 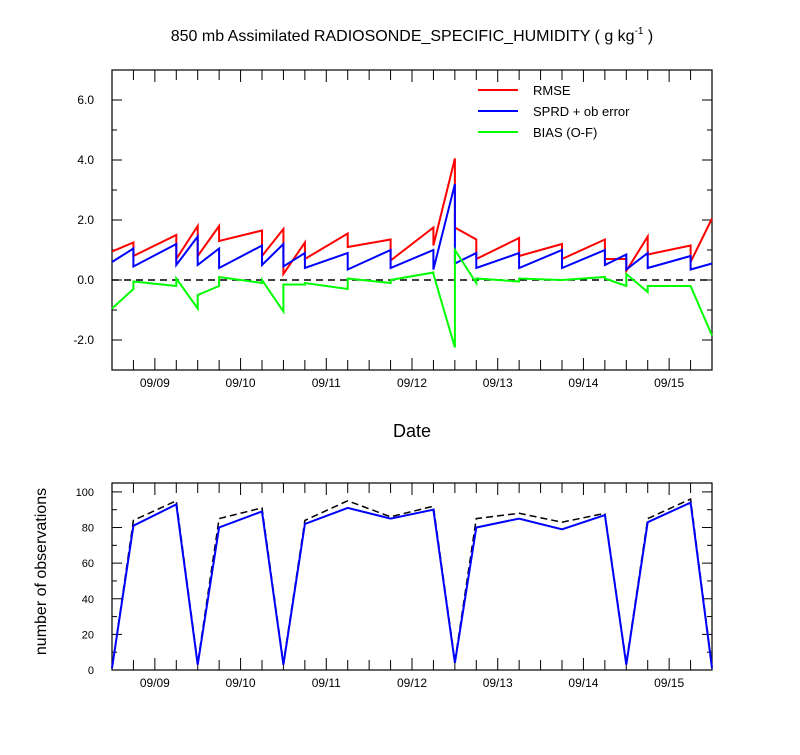 What do you see at coordinates (88, 529) in the screenshot?
I see `y-tick-label: 80` at bounding box center [88, 529].